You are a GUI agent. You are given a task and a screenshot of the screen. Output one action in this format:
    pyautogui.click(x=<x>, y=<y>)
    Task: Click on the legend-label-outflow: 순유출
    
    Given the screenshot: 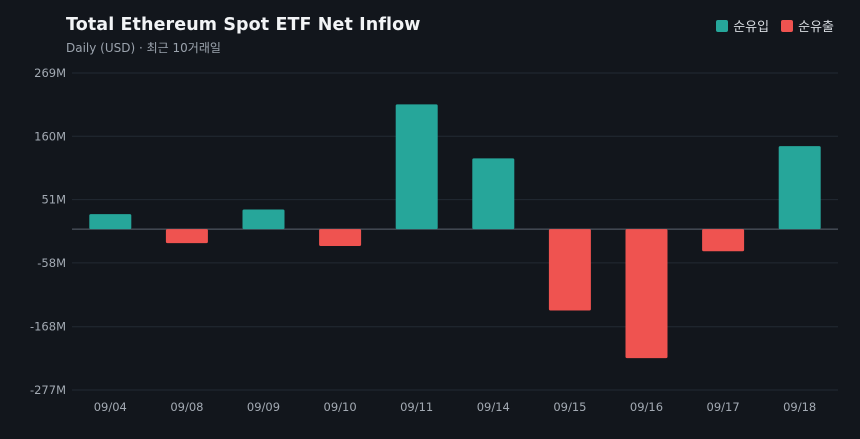 What is the action you would take?
    pyautogui.click(x=816, y=27)
    